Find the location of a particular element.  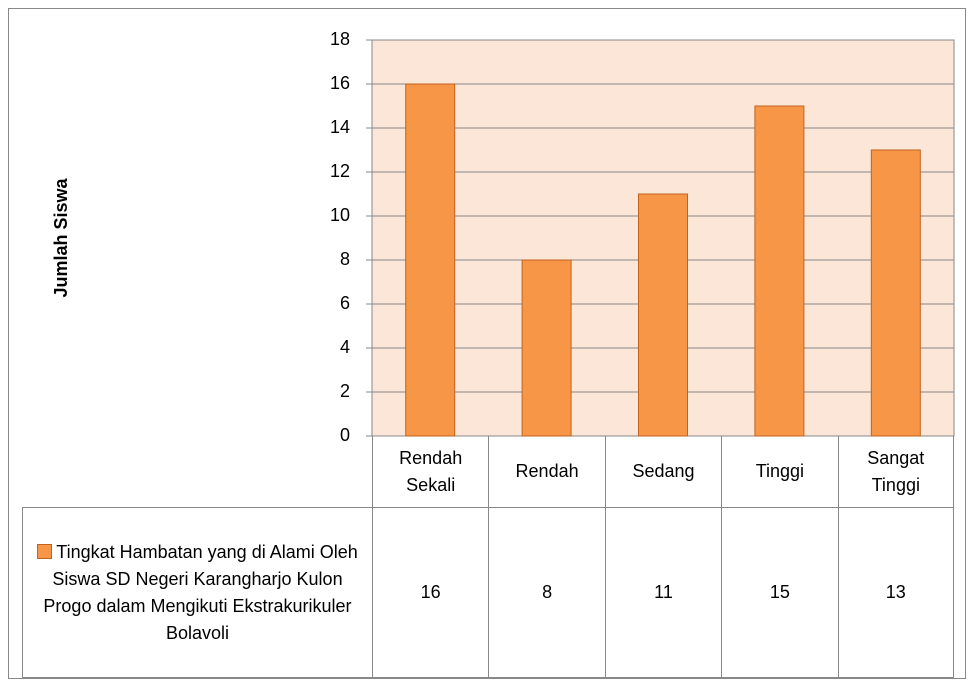

y-tick-label: 16 is located at coordinates (340, 83).